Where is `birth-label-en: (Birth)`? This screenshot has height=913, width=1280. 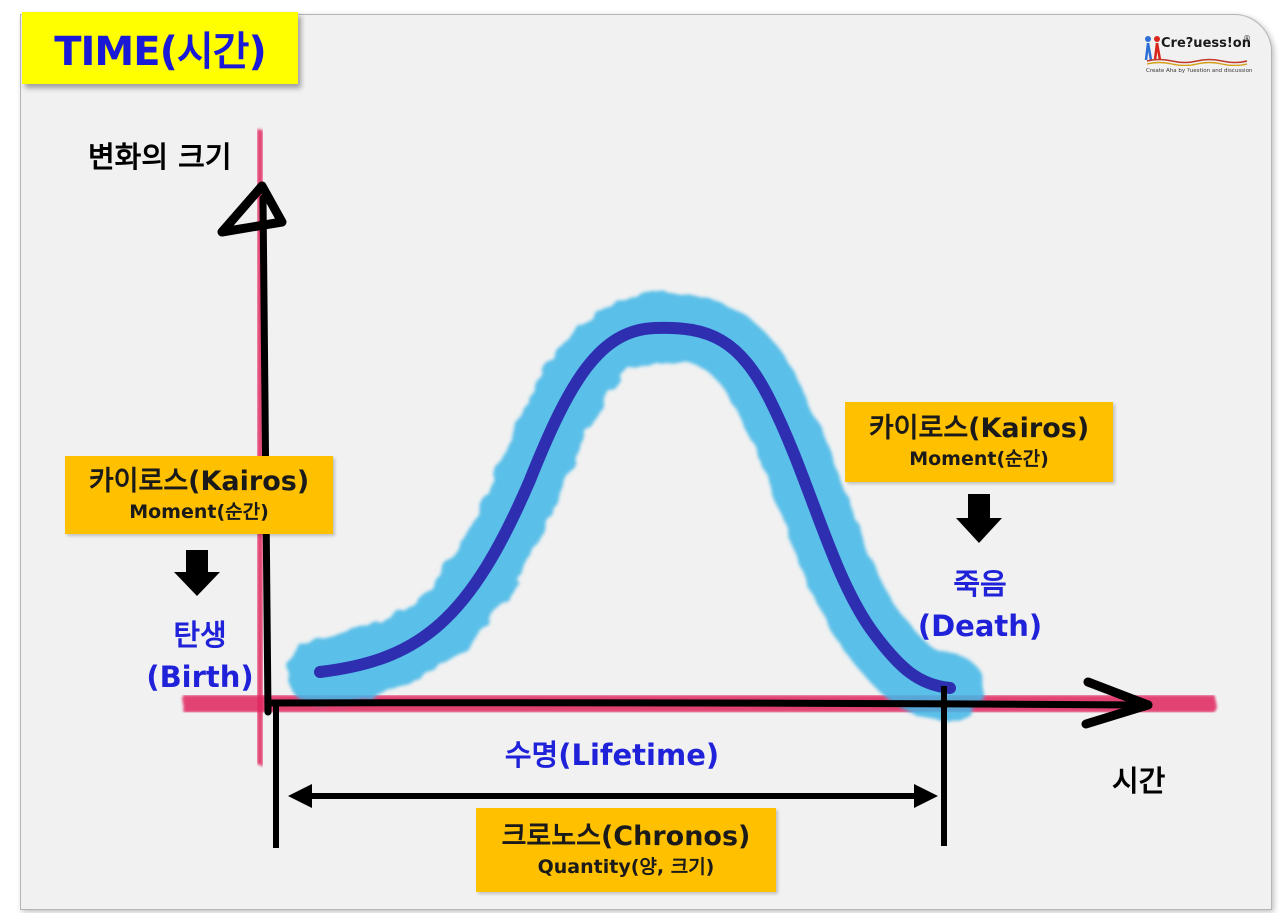 birth-label-en: (Birth) is located at coordinates (200, 677).